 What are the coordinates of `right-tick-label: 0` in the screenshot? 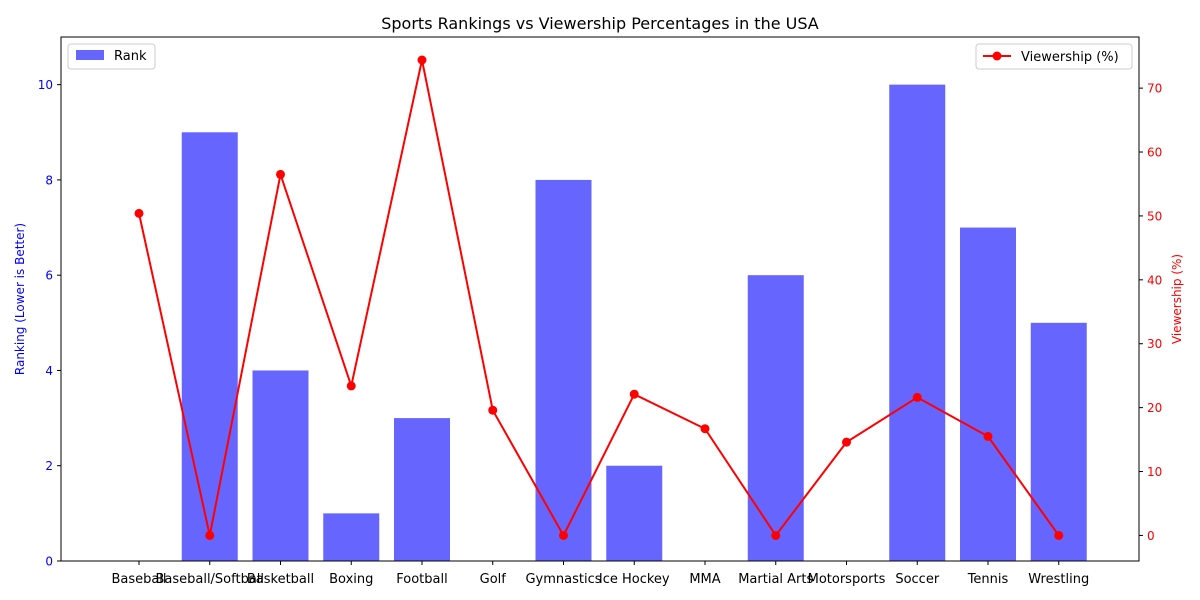 It's located at (1151, 536).